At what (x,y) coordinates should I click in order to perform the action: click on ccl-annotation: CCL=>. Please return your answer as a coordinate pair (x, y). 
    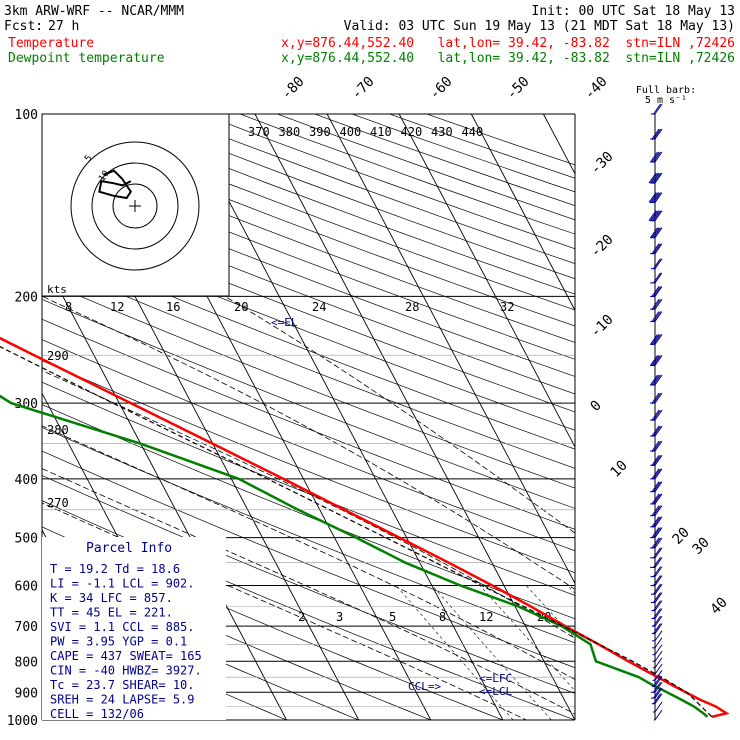
    Looking at the image, I should click on (424, 686).